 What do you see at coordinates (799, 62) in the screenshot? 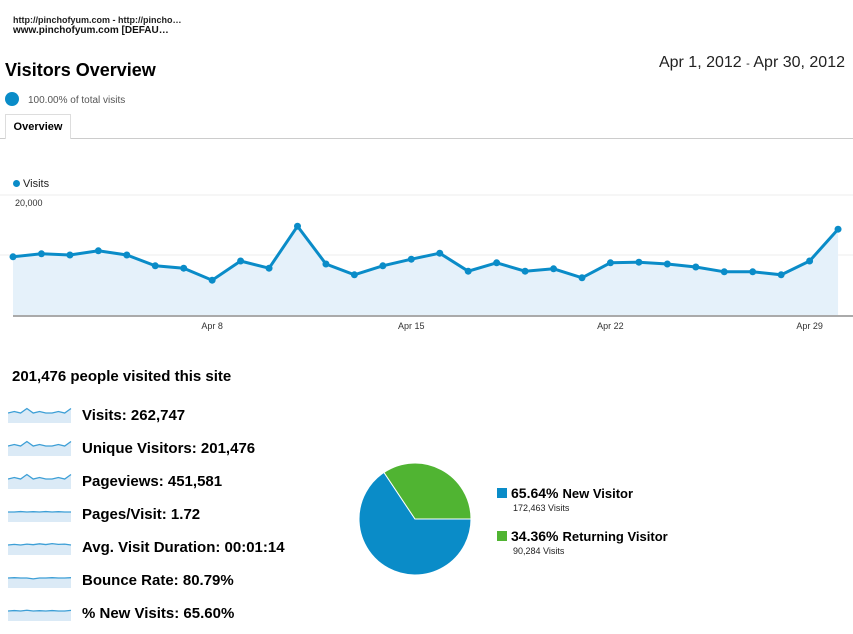
I see `date-end: Apr 30, 2012` at bounding box center [799, 62].